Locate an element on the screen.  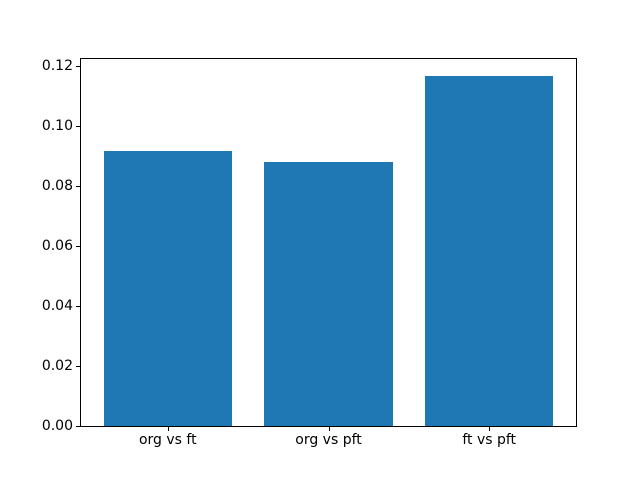
x-axis-tick-label: ft vs pft is located at coordinates (489, 440).